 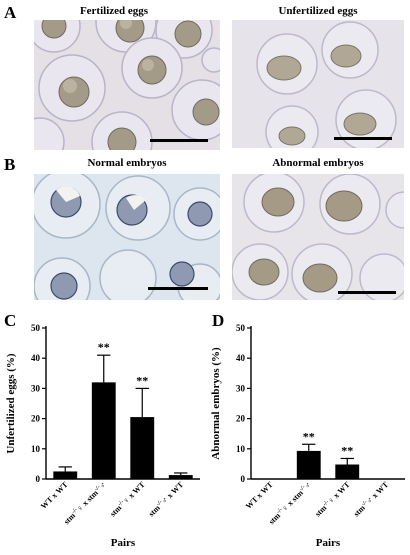 I want to click on y-axis-title: Unfertilized eggs (%), so click(x=11, y=403).